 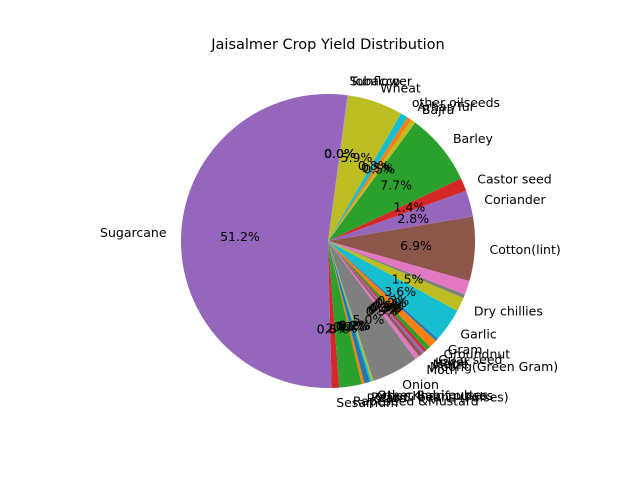 I want to click on slice-pct-18: 0.3%, so click(x=385, y=308).